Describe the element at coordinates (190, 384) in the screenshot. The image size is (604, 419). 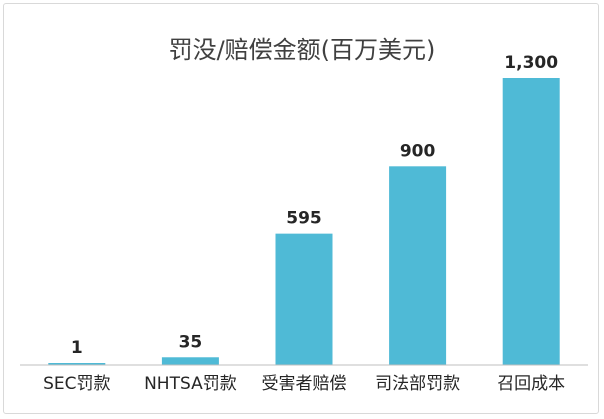
I see `x-tick-label-2: NHTSA罚款` at that location.